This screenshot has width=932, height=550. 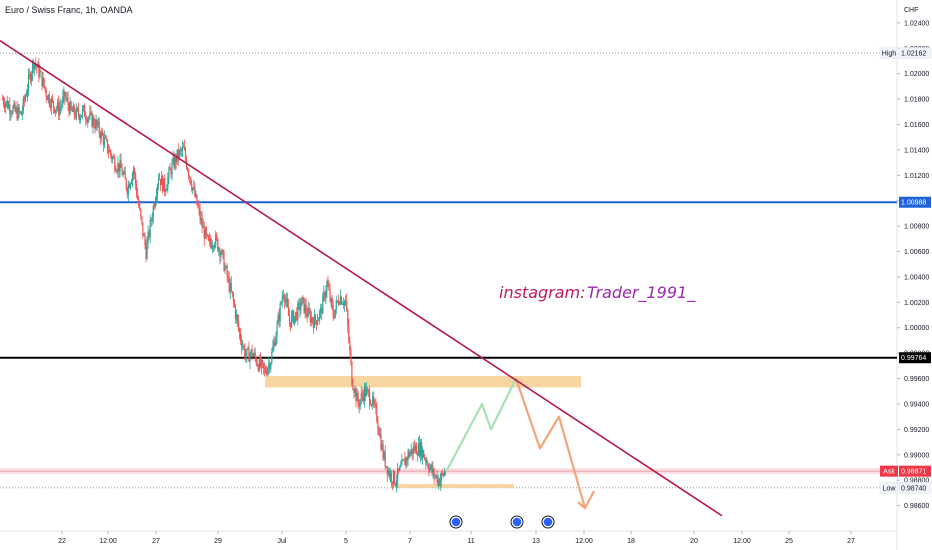 What do you see at coordinates (456, 538) in the screenshot?
I see `time-axis: 22 12:00 27 29 Jul 5 7 11 13 12:00 18 20 12:00 25 27` at bounding box center [456, 538].